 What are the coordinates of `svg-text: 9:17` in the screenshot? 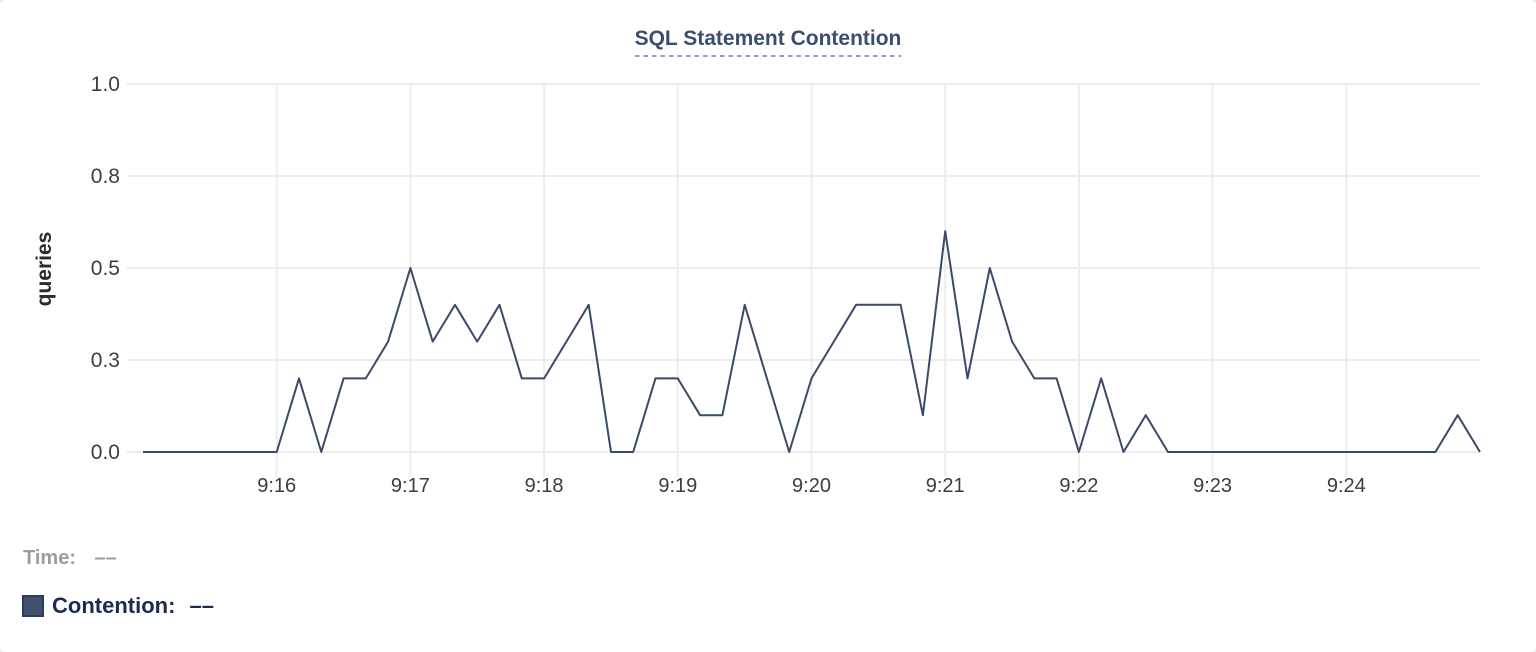 It's located at (410, 486).